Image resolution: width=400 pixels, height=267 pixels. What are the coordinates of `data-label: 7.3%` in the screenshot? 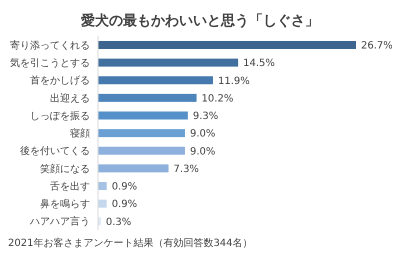 It's located at (186, 169).